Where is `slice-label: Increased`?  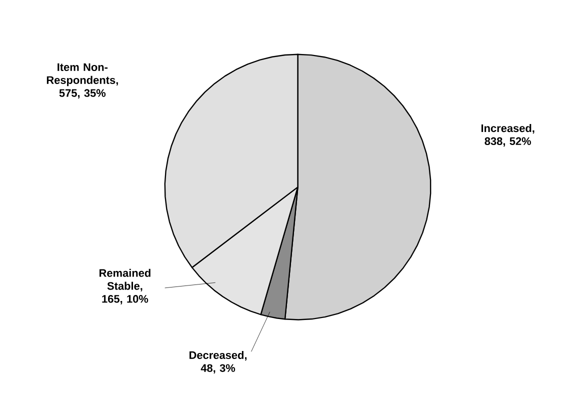 slice-label: Increased is located at coordinates (506, 128).